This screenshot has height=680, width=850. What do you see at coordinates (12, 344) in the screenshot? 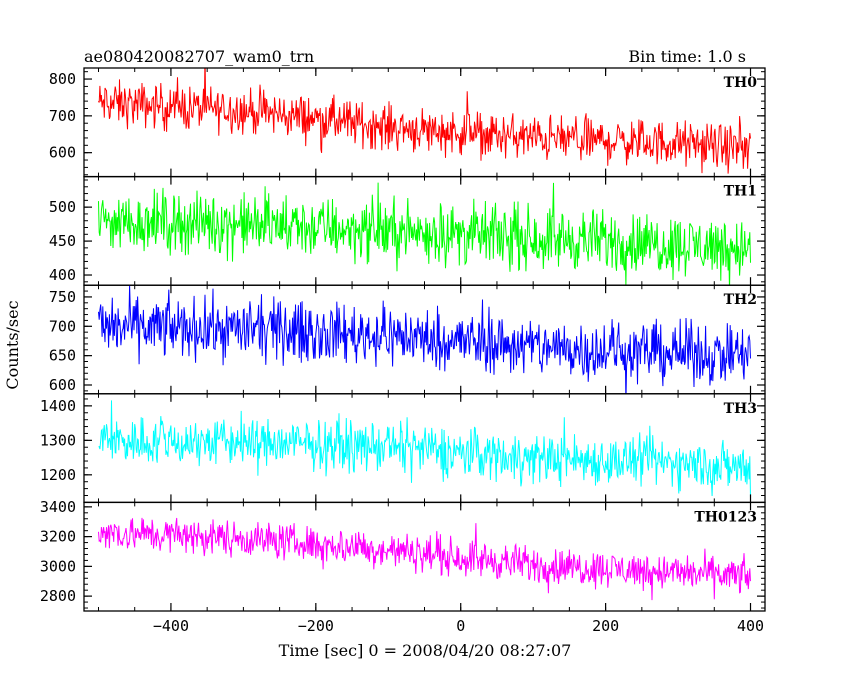
I see `y-axis-label: Counts/sec` at bounding box center [12, 344].